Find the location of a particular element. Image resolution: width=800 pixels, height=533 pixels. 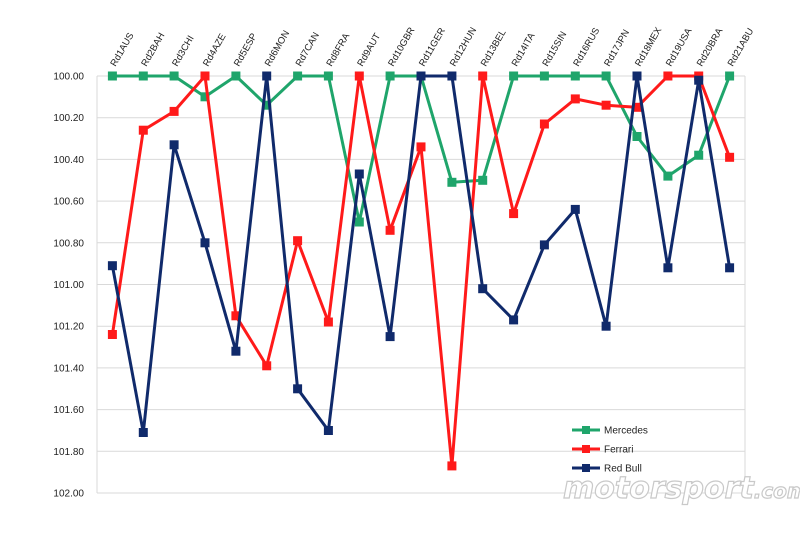

x-tick-label: Rd12HUN is located at coordinates (463, 46).